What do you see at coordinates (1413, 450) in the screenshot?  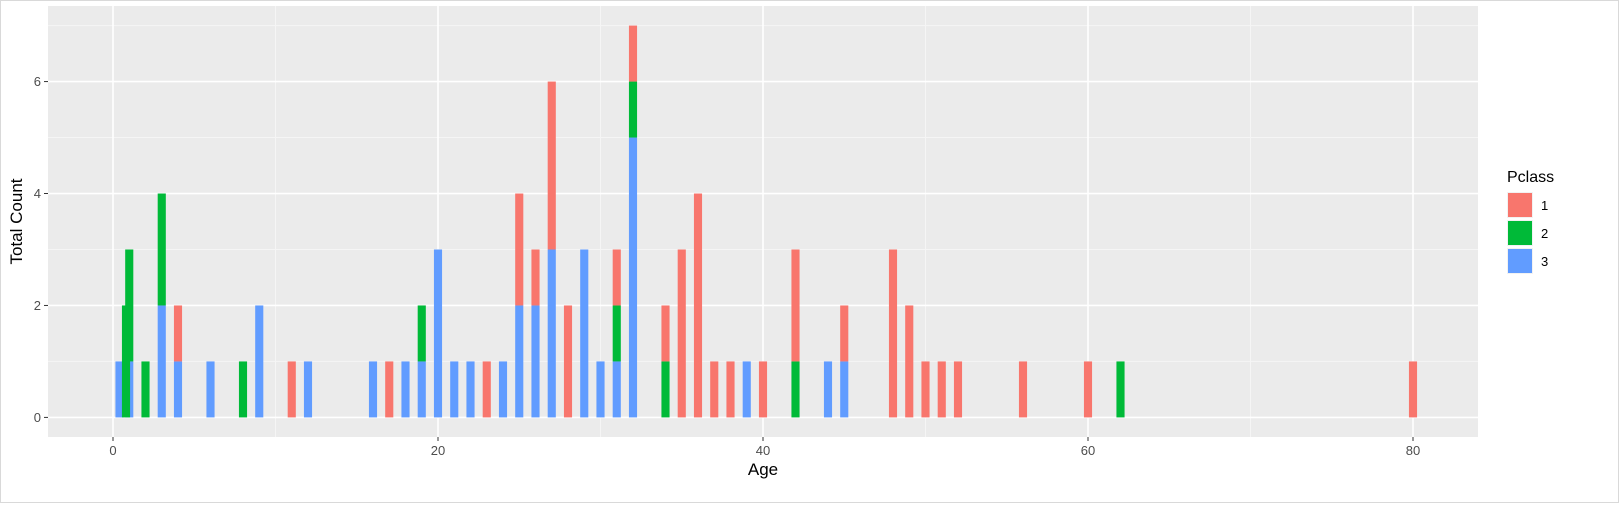 I see `x-tick-label: 80` at bounding box center [1413, 450].